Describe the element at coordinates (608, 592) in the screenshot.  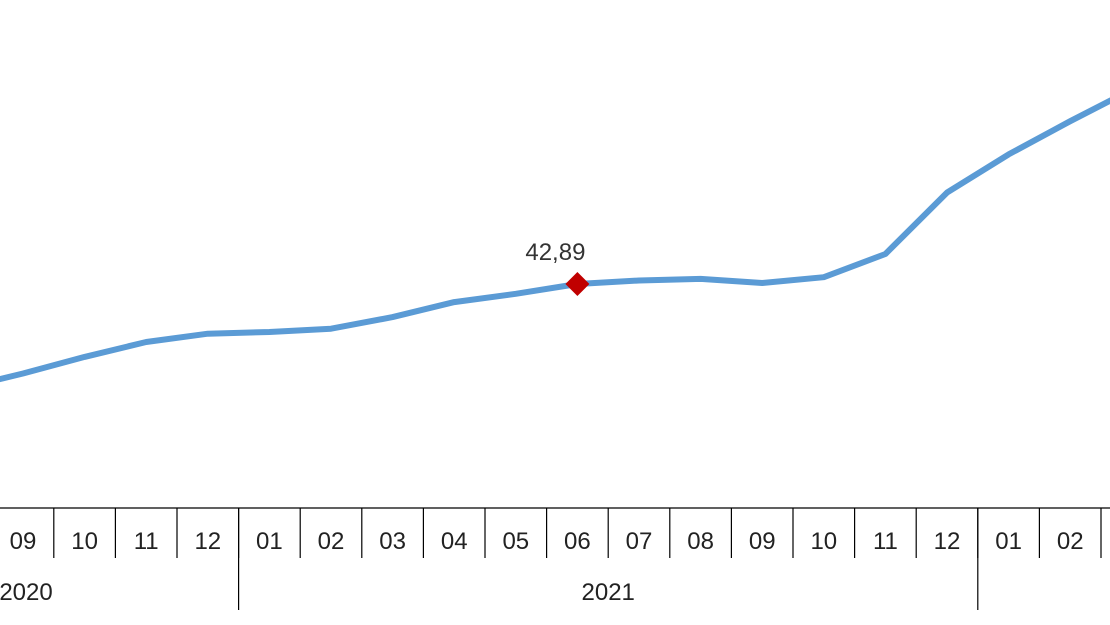
I see `year-label: 2021` at that location.